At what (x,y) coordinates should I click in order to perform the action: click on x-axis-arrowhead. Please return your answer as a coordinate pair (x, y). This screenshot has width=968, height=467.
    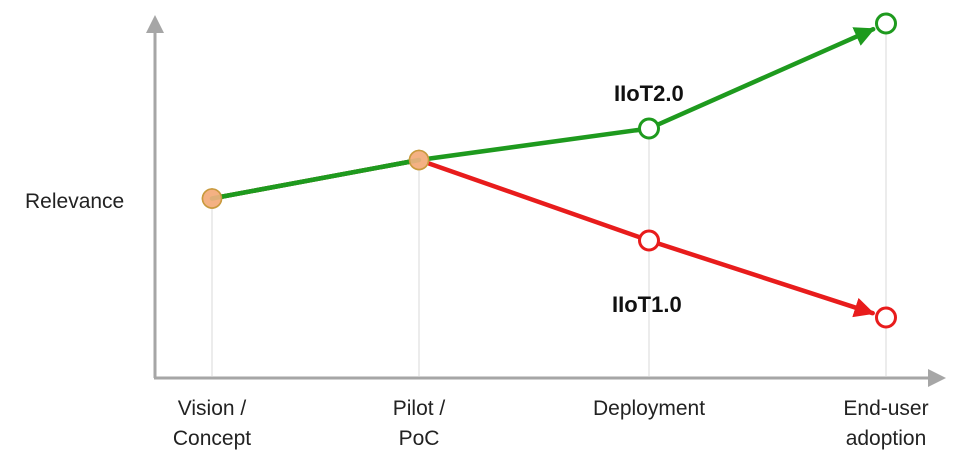
    Looking at the image, I should click on (937, 378).